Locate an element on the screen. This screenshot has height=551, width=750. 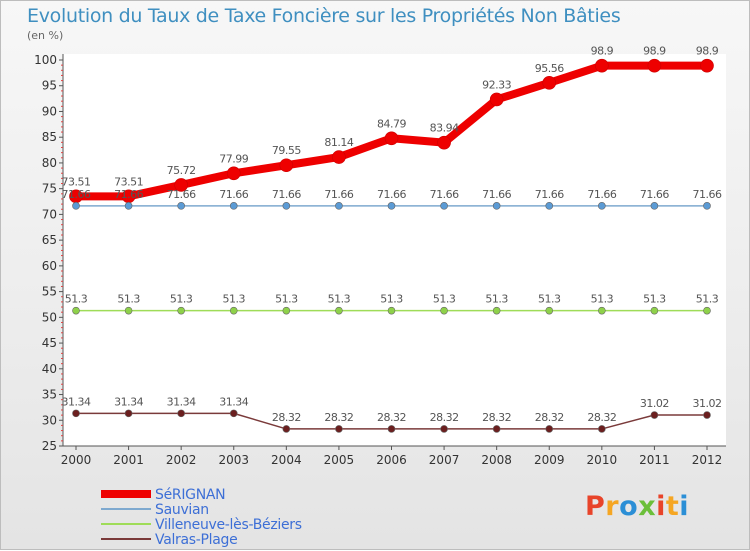
proxiti-logo: Proxiti is located at coordinates (637, 506).